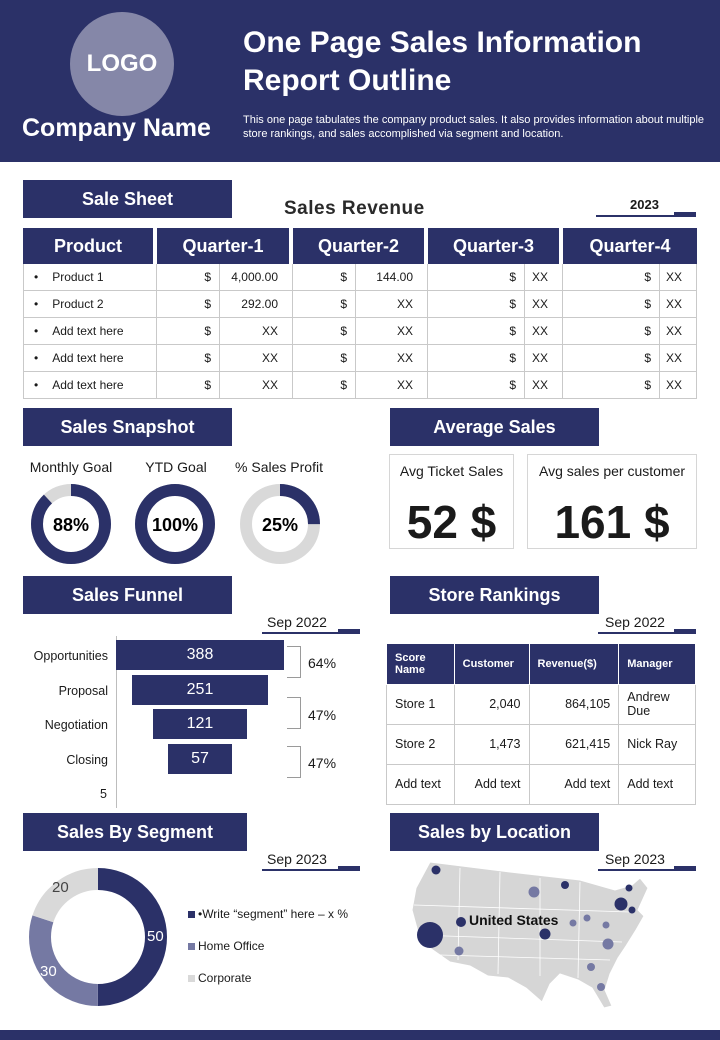 Image resolution: width=720 pixels, height=1040 pixels. What do you see at coordinates (494, 832) in the screenshot?
I see `section-header-sales-by-location: Sales by Location` at bounding box center [494, 832].